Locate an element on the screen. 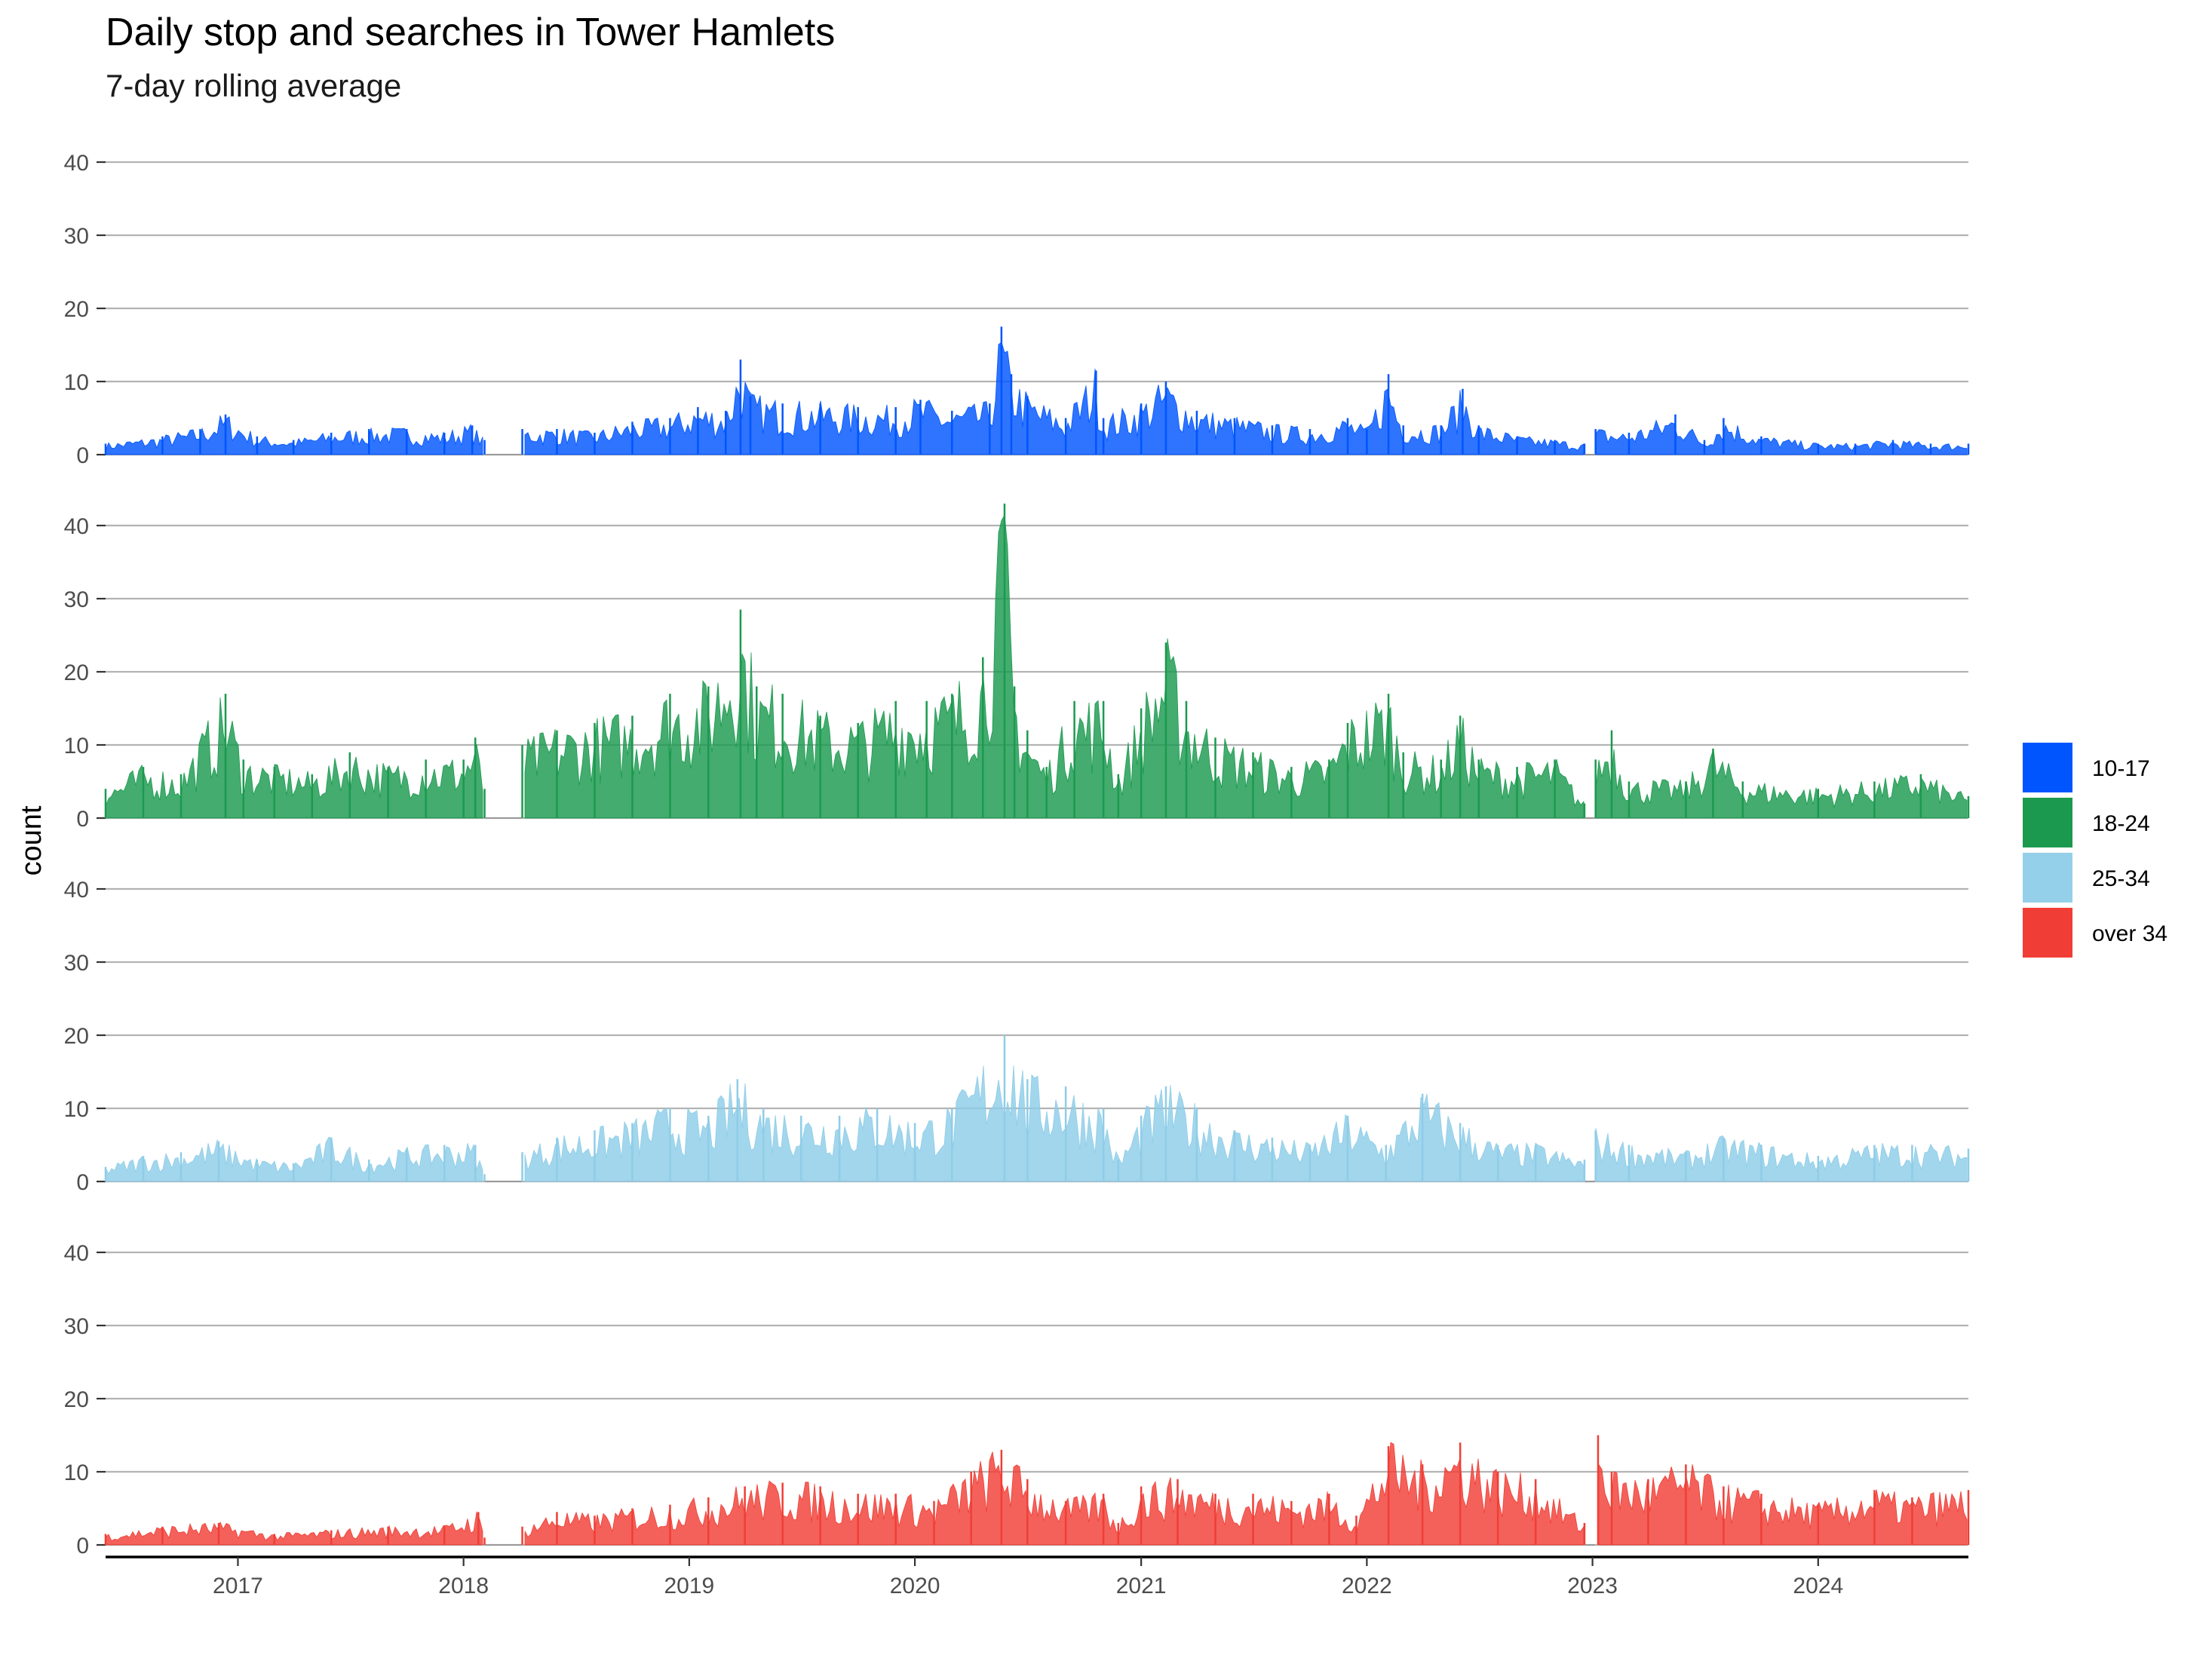  legend-label-over-34: over 34 is located at coordinates (2130, 933).